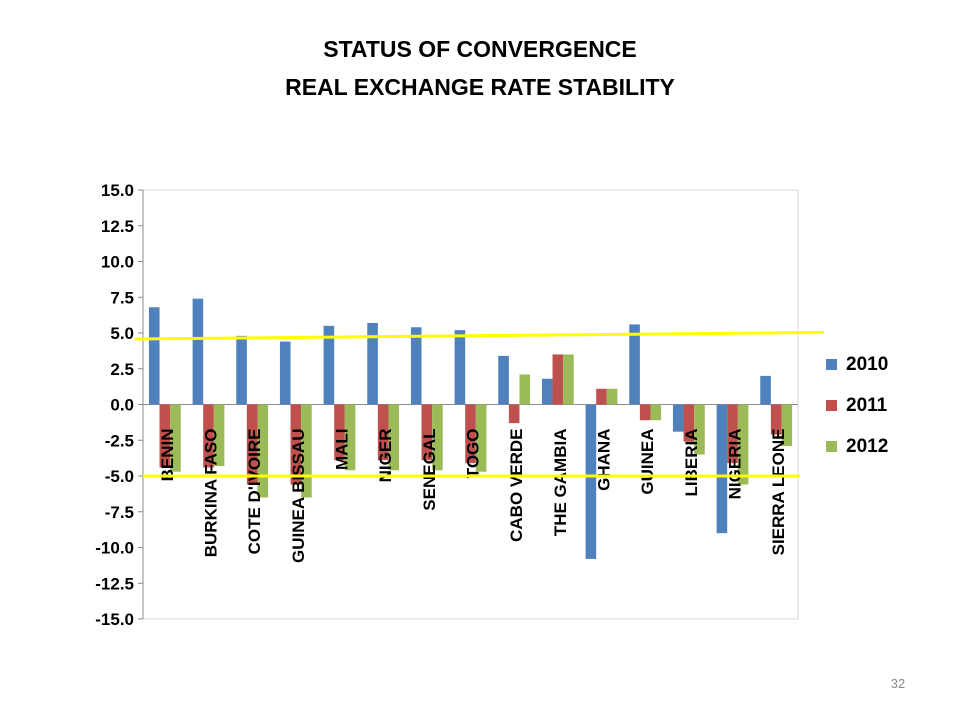 This screenshot has height=720, width=960. What do you see at coordinates (119, 440) in the screenshot?
I see `y-tick-label: -2.5` at bounding box center [119, 440].